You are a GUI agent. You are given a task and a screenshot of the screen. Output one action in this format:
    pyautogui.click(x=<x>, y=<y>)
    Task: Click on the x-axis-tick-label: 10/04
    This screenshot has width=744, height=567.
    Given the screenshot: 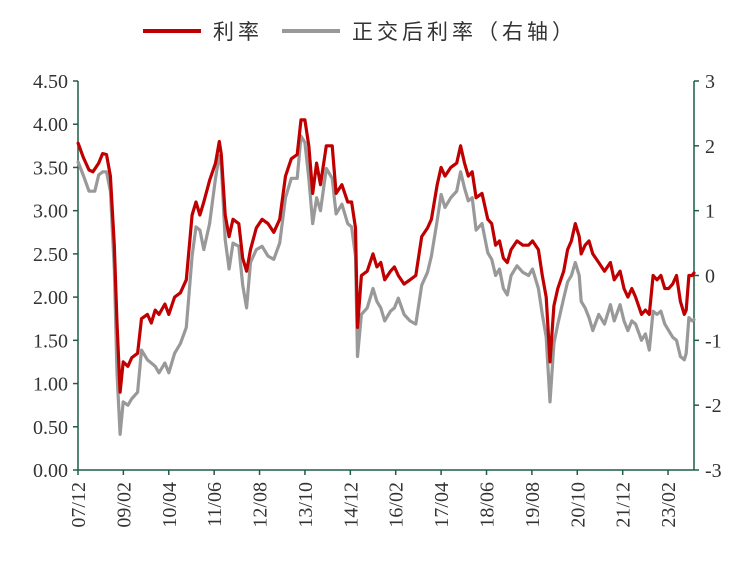 What is the action you would take?
    pyautogui.click(x=170, y=505)
    